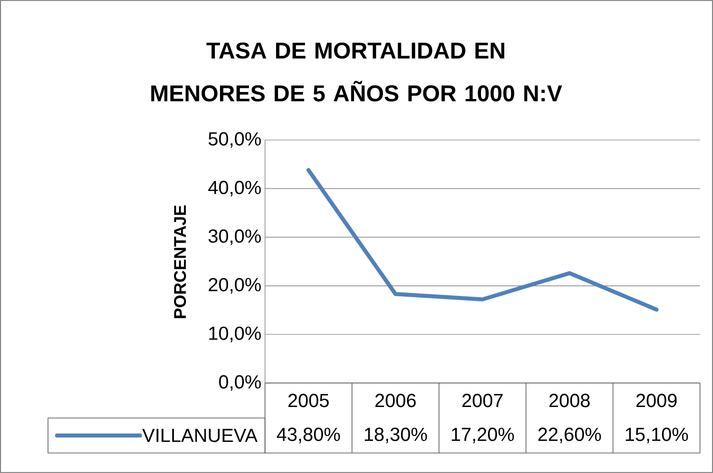 The width and height of the screenshot is (713, 473). I want to click on y-tick-label: 0,0%, so click(240, 383).